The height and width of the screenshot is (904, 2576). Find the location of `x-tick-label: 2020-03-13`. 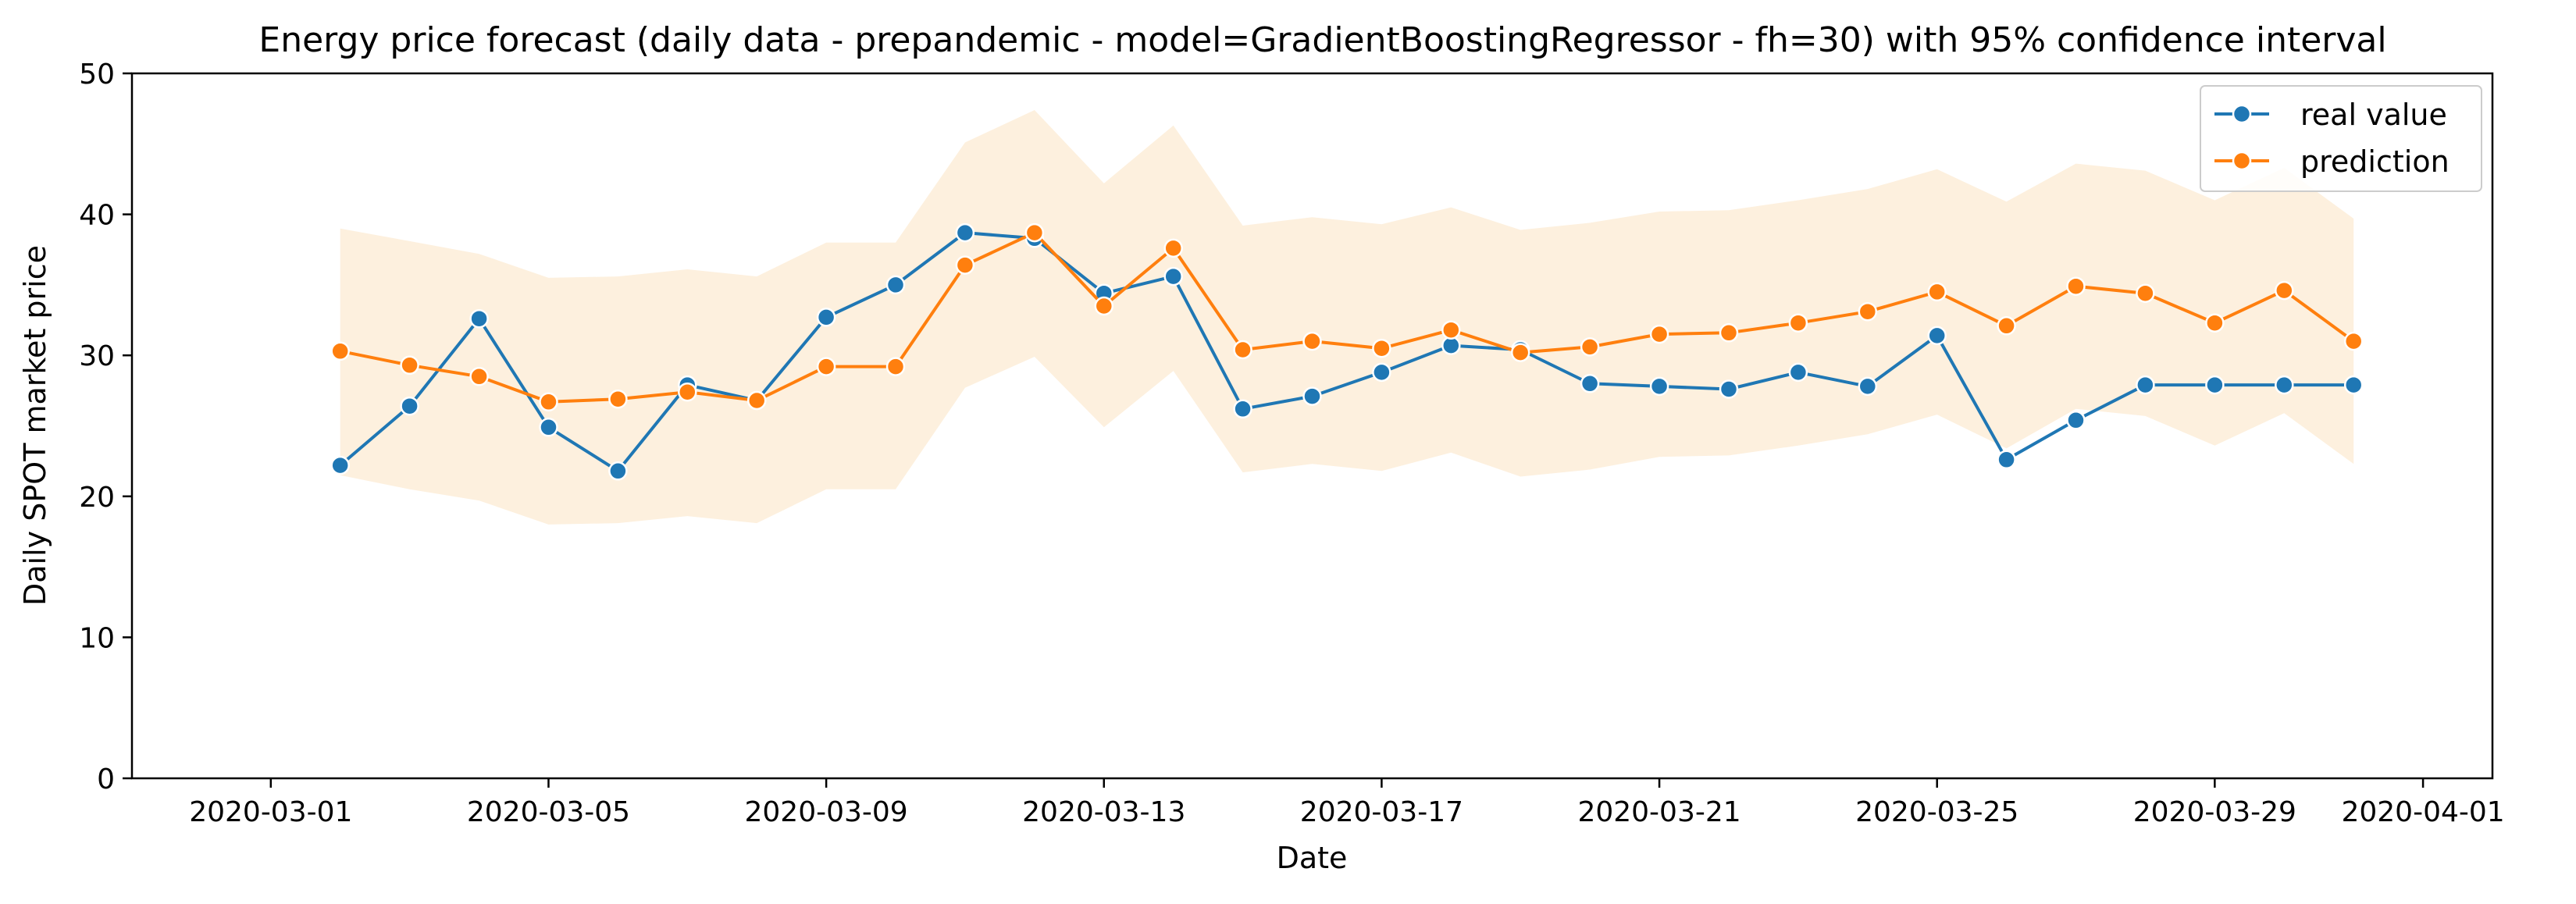

x-tick-label: 2020-03-13 is located at coordinates (1103, 812).